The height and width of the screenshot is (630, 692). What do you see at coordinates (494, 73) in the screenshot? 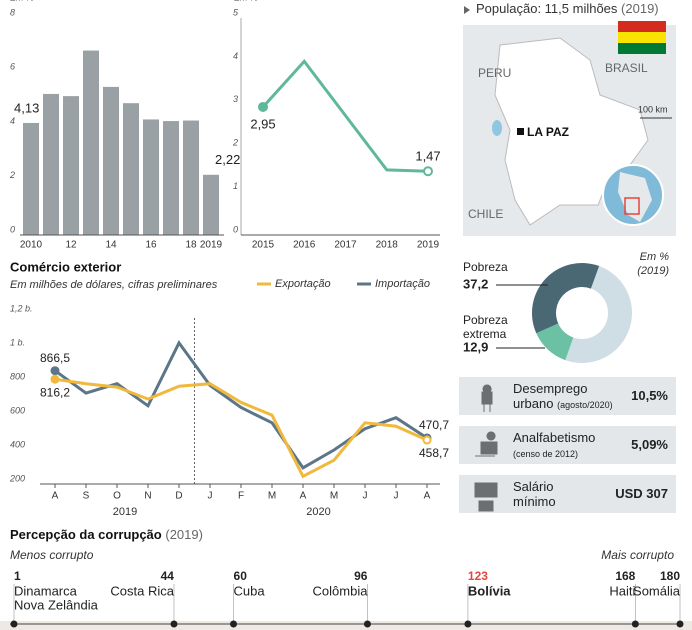
I see `map-label: PERU` at bounding box center [494, 73].